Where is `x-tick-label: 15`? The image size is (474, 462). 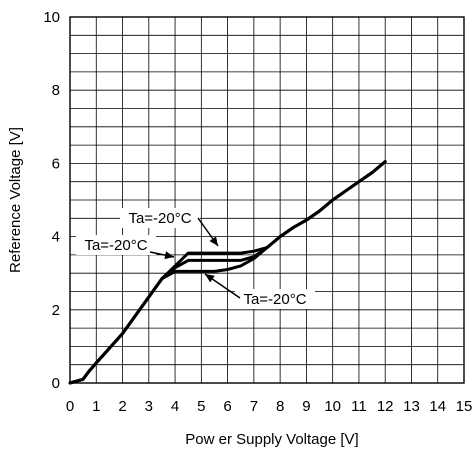 x-tick-label: 15 is located at coordinates (464, 406).